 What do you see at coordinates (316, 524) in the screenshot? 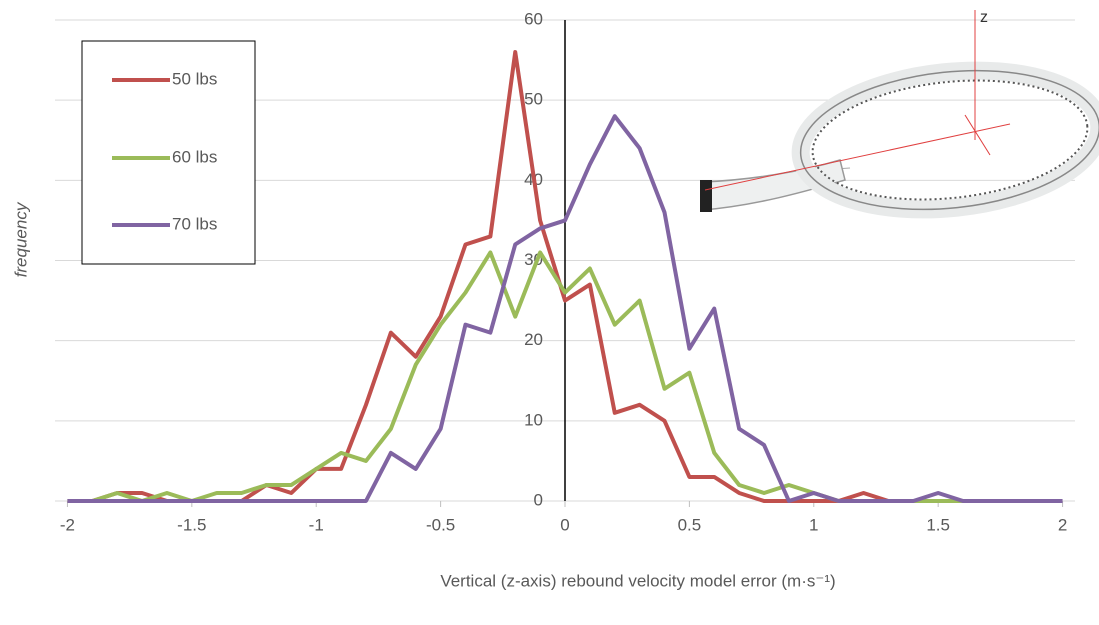
I see `x-tick-label: -1` at bounding box center [316, 524].